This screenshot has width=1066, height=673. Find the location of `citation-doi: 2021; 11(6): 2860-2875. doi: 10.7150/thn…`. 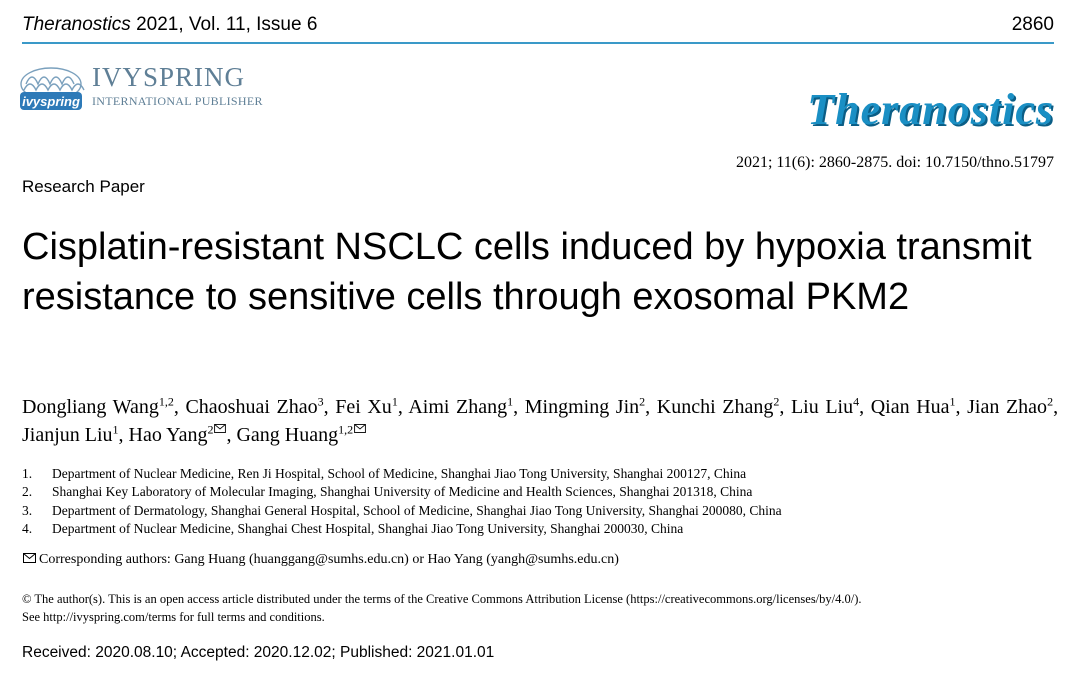

citation-doi: 2021; 11(6): 2860-2875. doi: 10.7150/thn… is located at coordinates (894, 162).